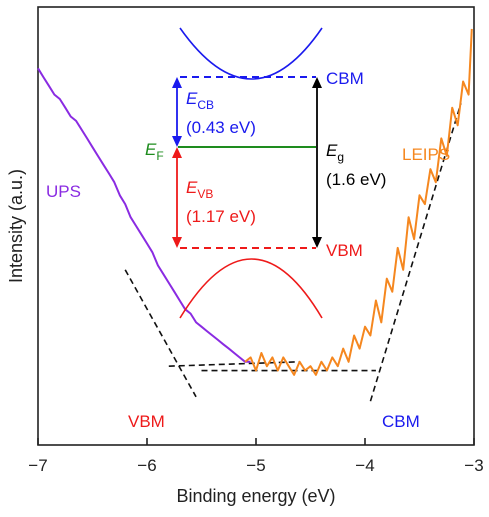 This screenshot has height=517, width=489. What do you see at coordinates (345, 78) in the screenshot?
I see `inset-cbm-label: CBM` at bounding box center [345, 78].